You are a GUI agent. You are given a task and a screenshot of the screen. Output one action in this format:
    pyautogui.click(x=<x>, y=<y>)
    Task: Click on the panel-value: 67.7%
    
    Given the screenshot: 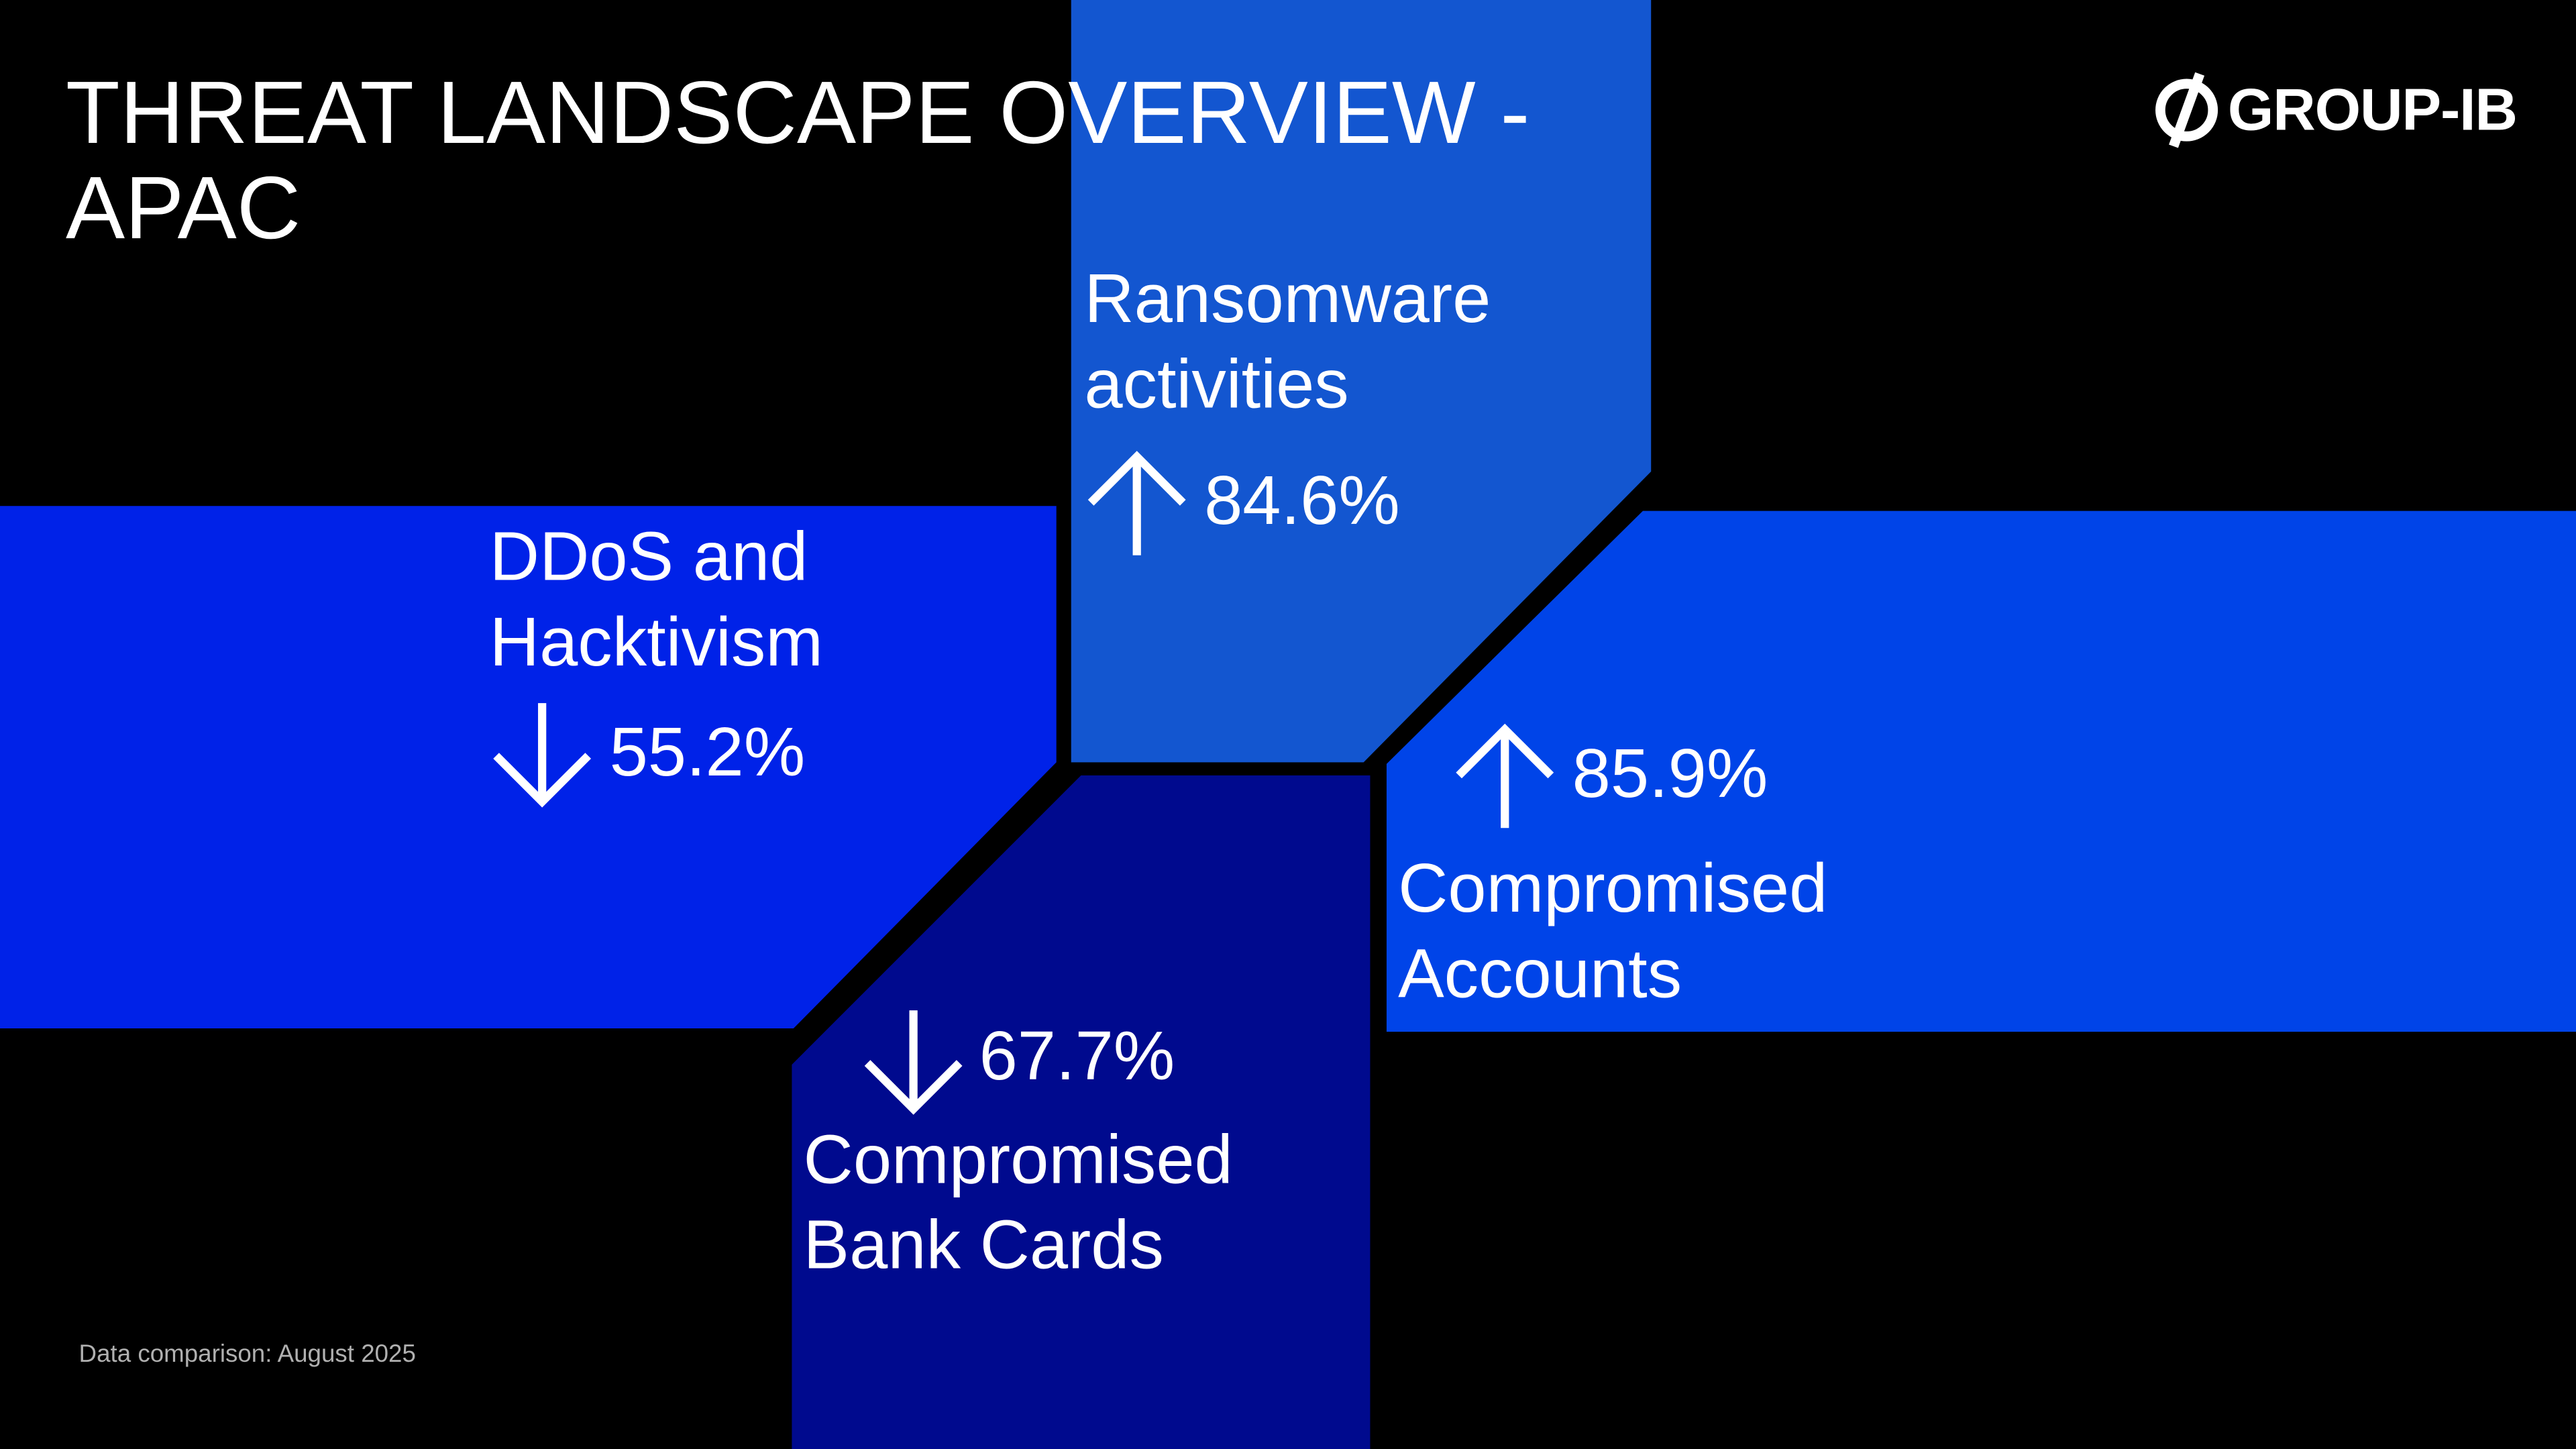 What is the action you would take?
    pyautogui.click(x=1077, y=1055)
    